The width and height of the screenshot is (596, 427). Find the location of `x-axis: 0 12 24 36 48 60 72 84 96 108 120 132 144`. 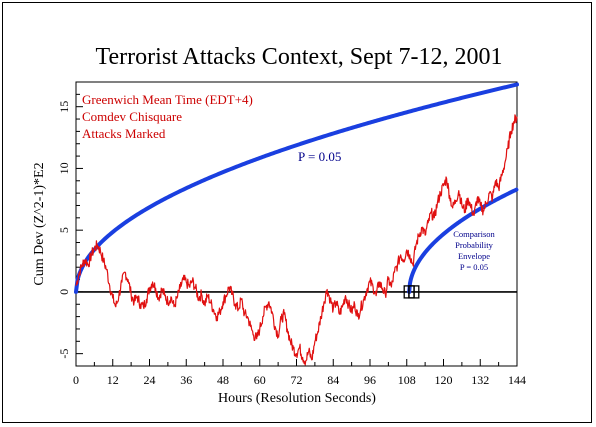

x-axis: 0 12 24 36 48 60 72 84 96 108 120 132 144 is located at coordinates (299, 373).